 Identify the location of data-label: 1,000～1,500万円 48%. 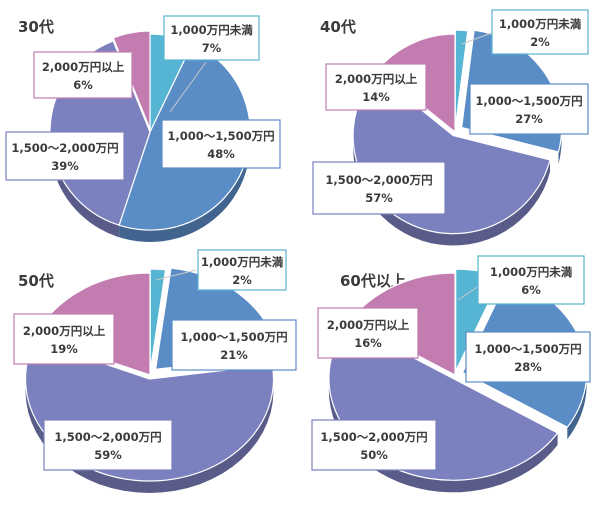
(221, 144).